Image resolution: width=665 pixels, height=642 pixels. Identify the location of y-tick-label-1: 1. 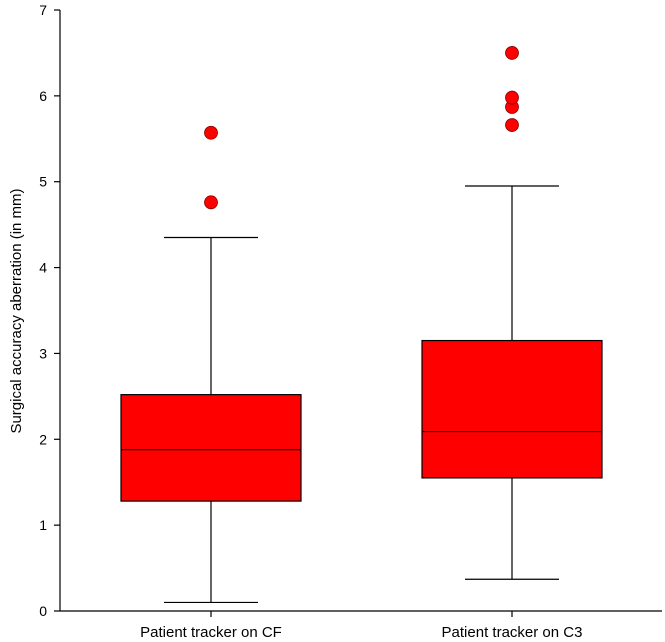
(43, 525).